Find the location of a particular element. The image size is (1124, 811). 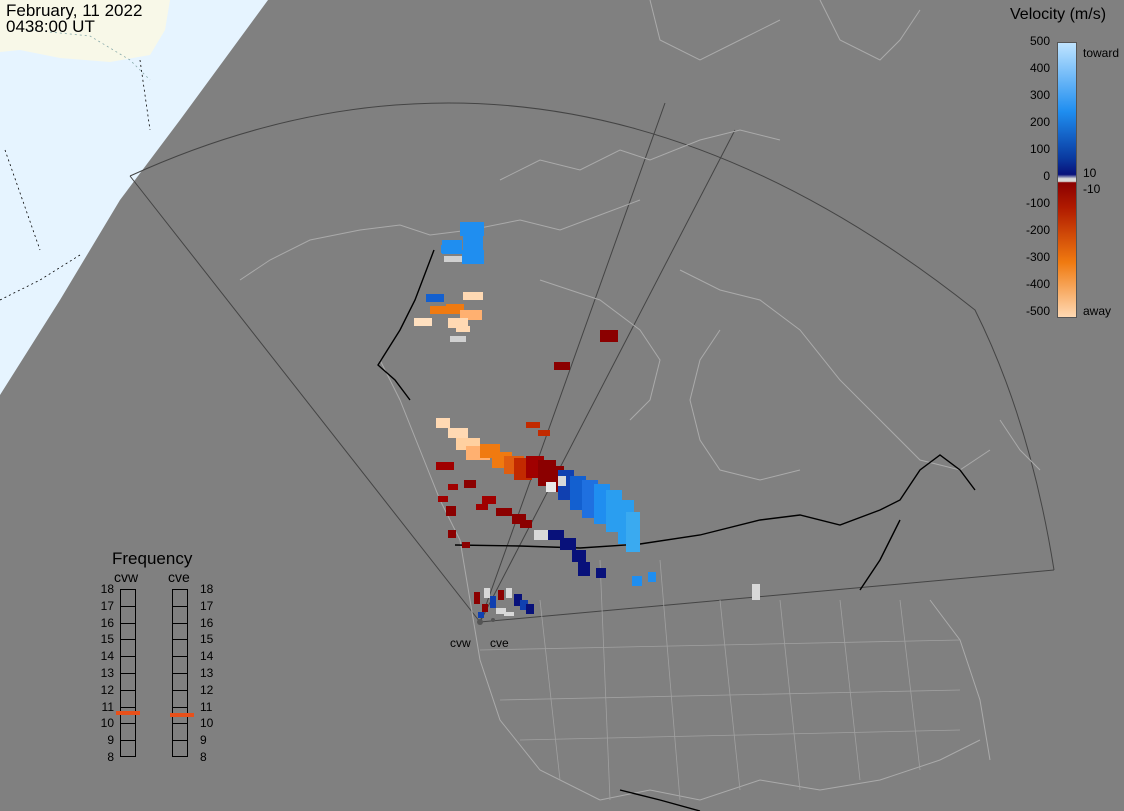

legend-toward-label: toward is located at coordinates (1101, 53).